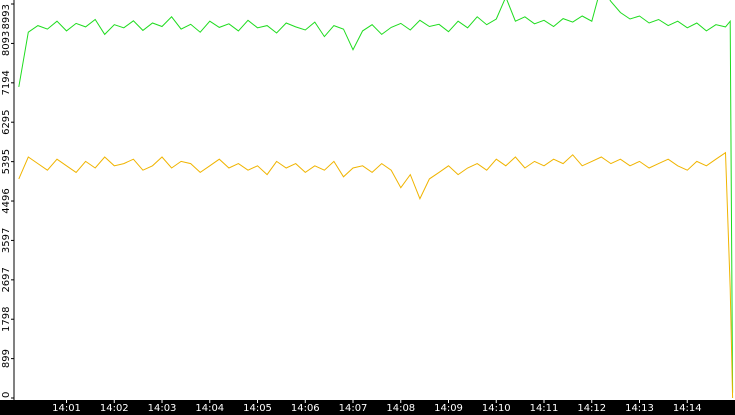  What do you see at coordinates (6, 43) in the screenshot?
I see `y-tick-label: 8093` at bounding box center [6, 43].